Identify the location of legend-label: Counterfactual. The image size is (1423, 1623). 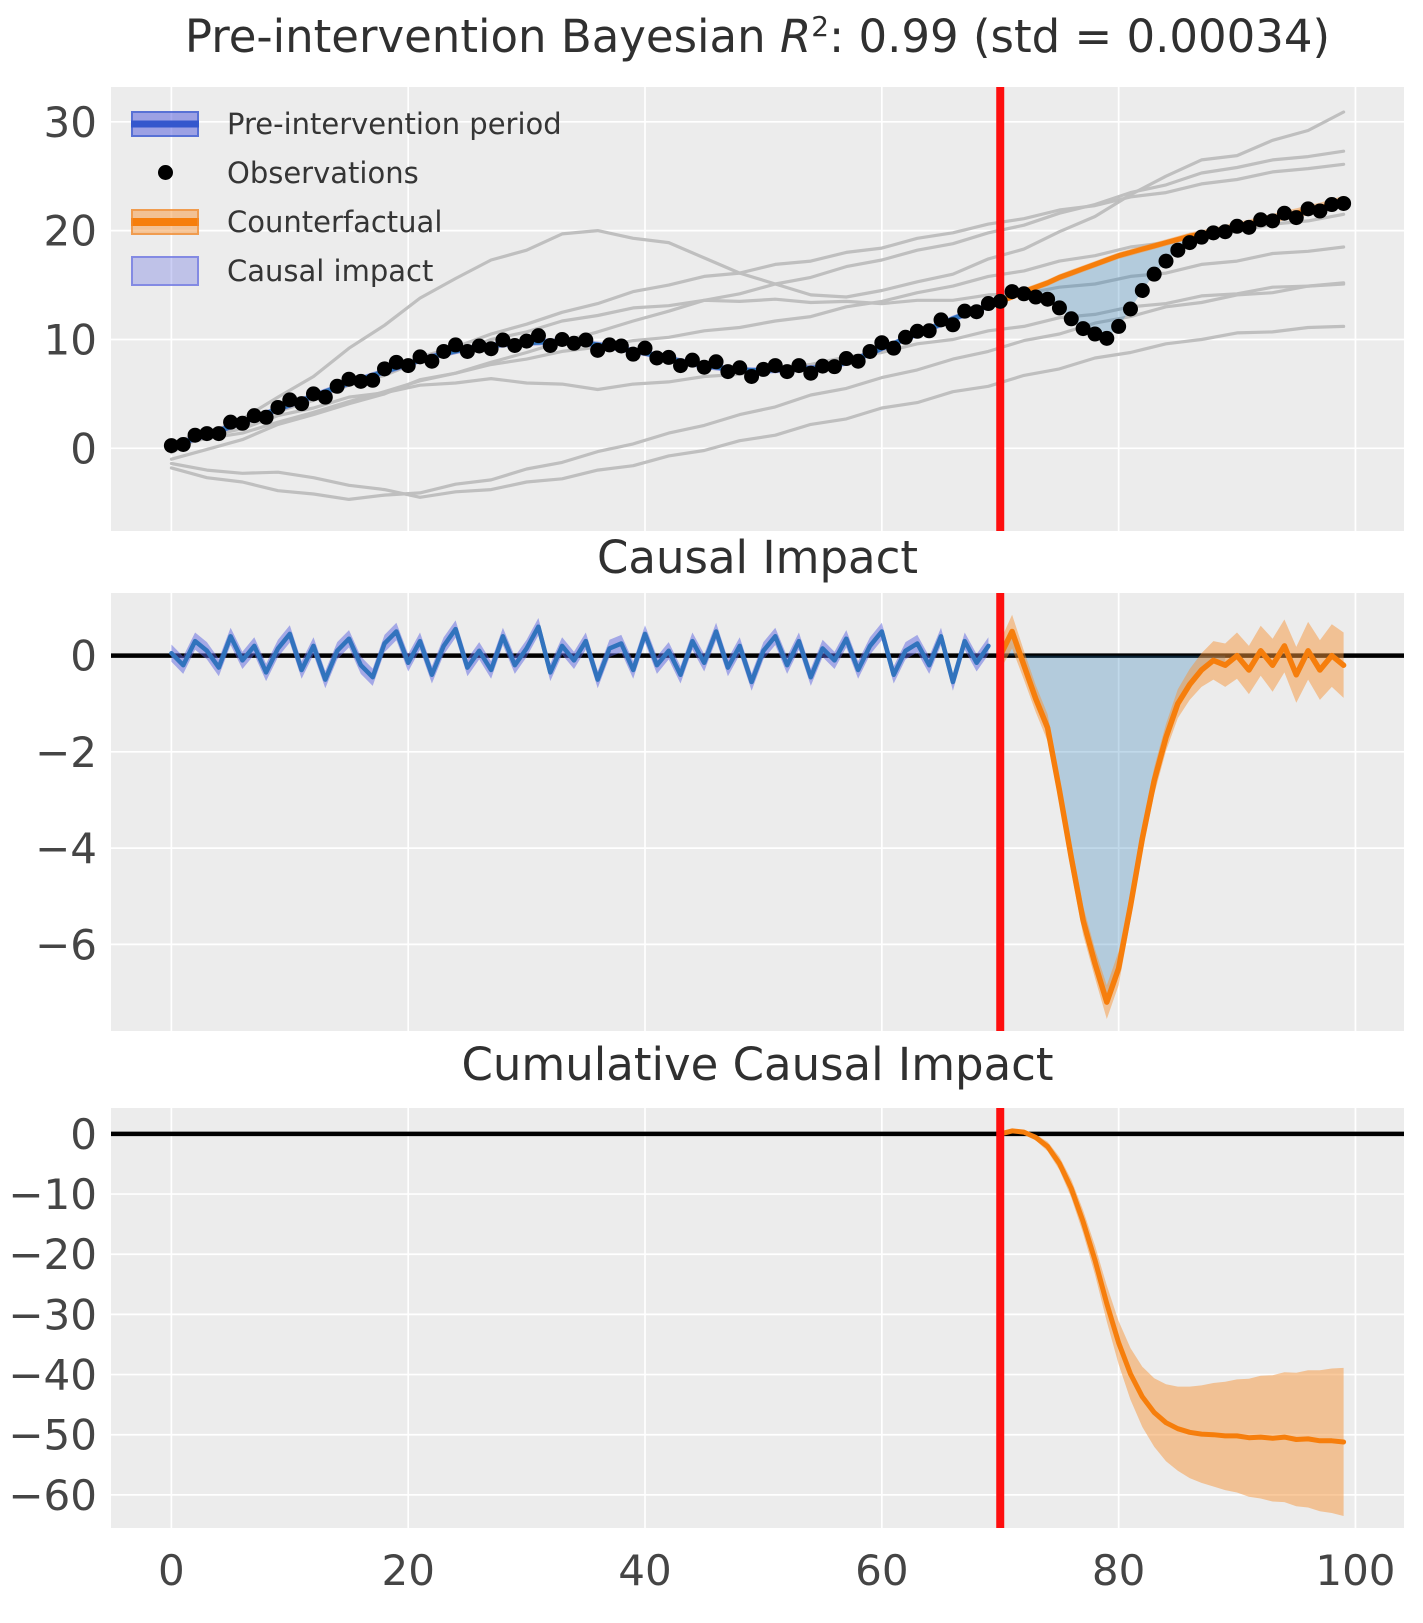
(335, 221).